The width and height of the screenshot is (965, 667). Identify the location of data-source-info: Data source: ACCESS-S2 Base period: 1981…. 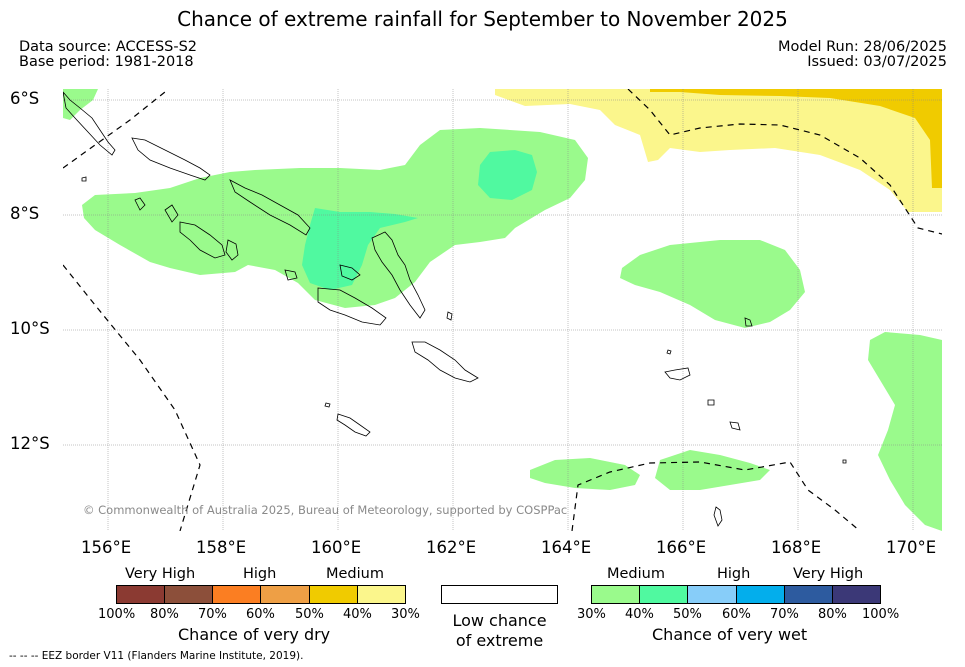
(108, 55).